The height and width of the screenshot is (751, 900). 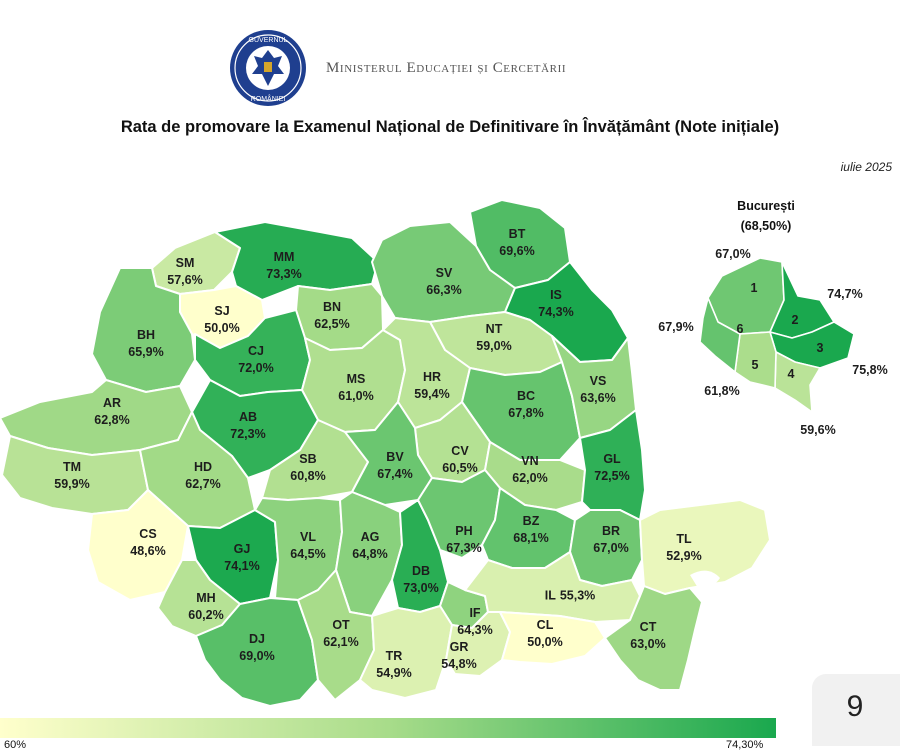 I want to click on county-rate: 63,0%, so click(x=648, y=644).